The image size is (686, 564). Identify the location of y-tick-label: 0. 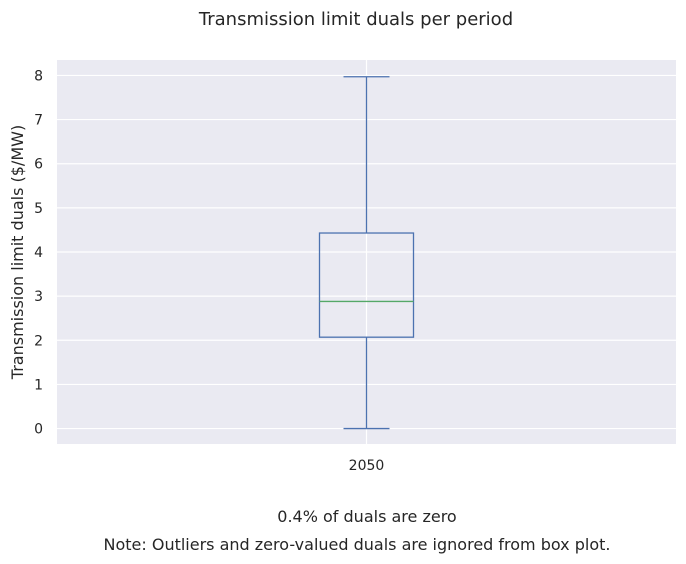
(38, 430).